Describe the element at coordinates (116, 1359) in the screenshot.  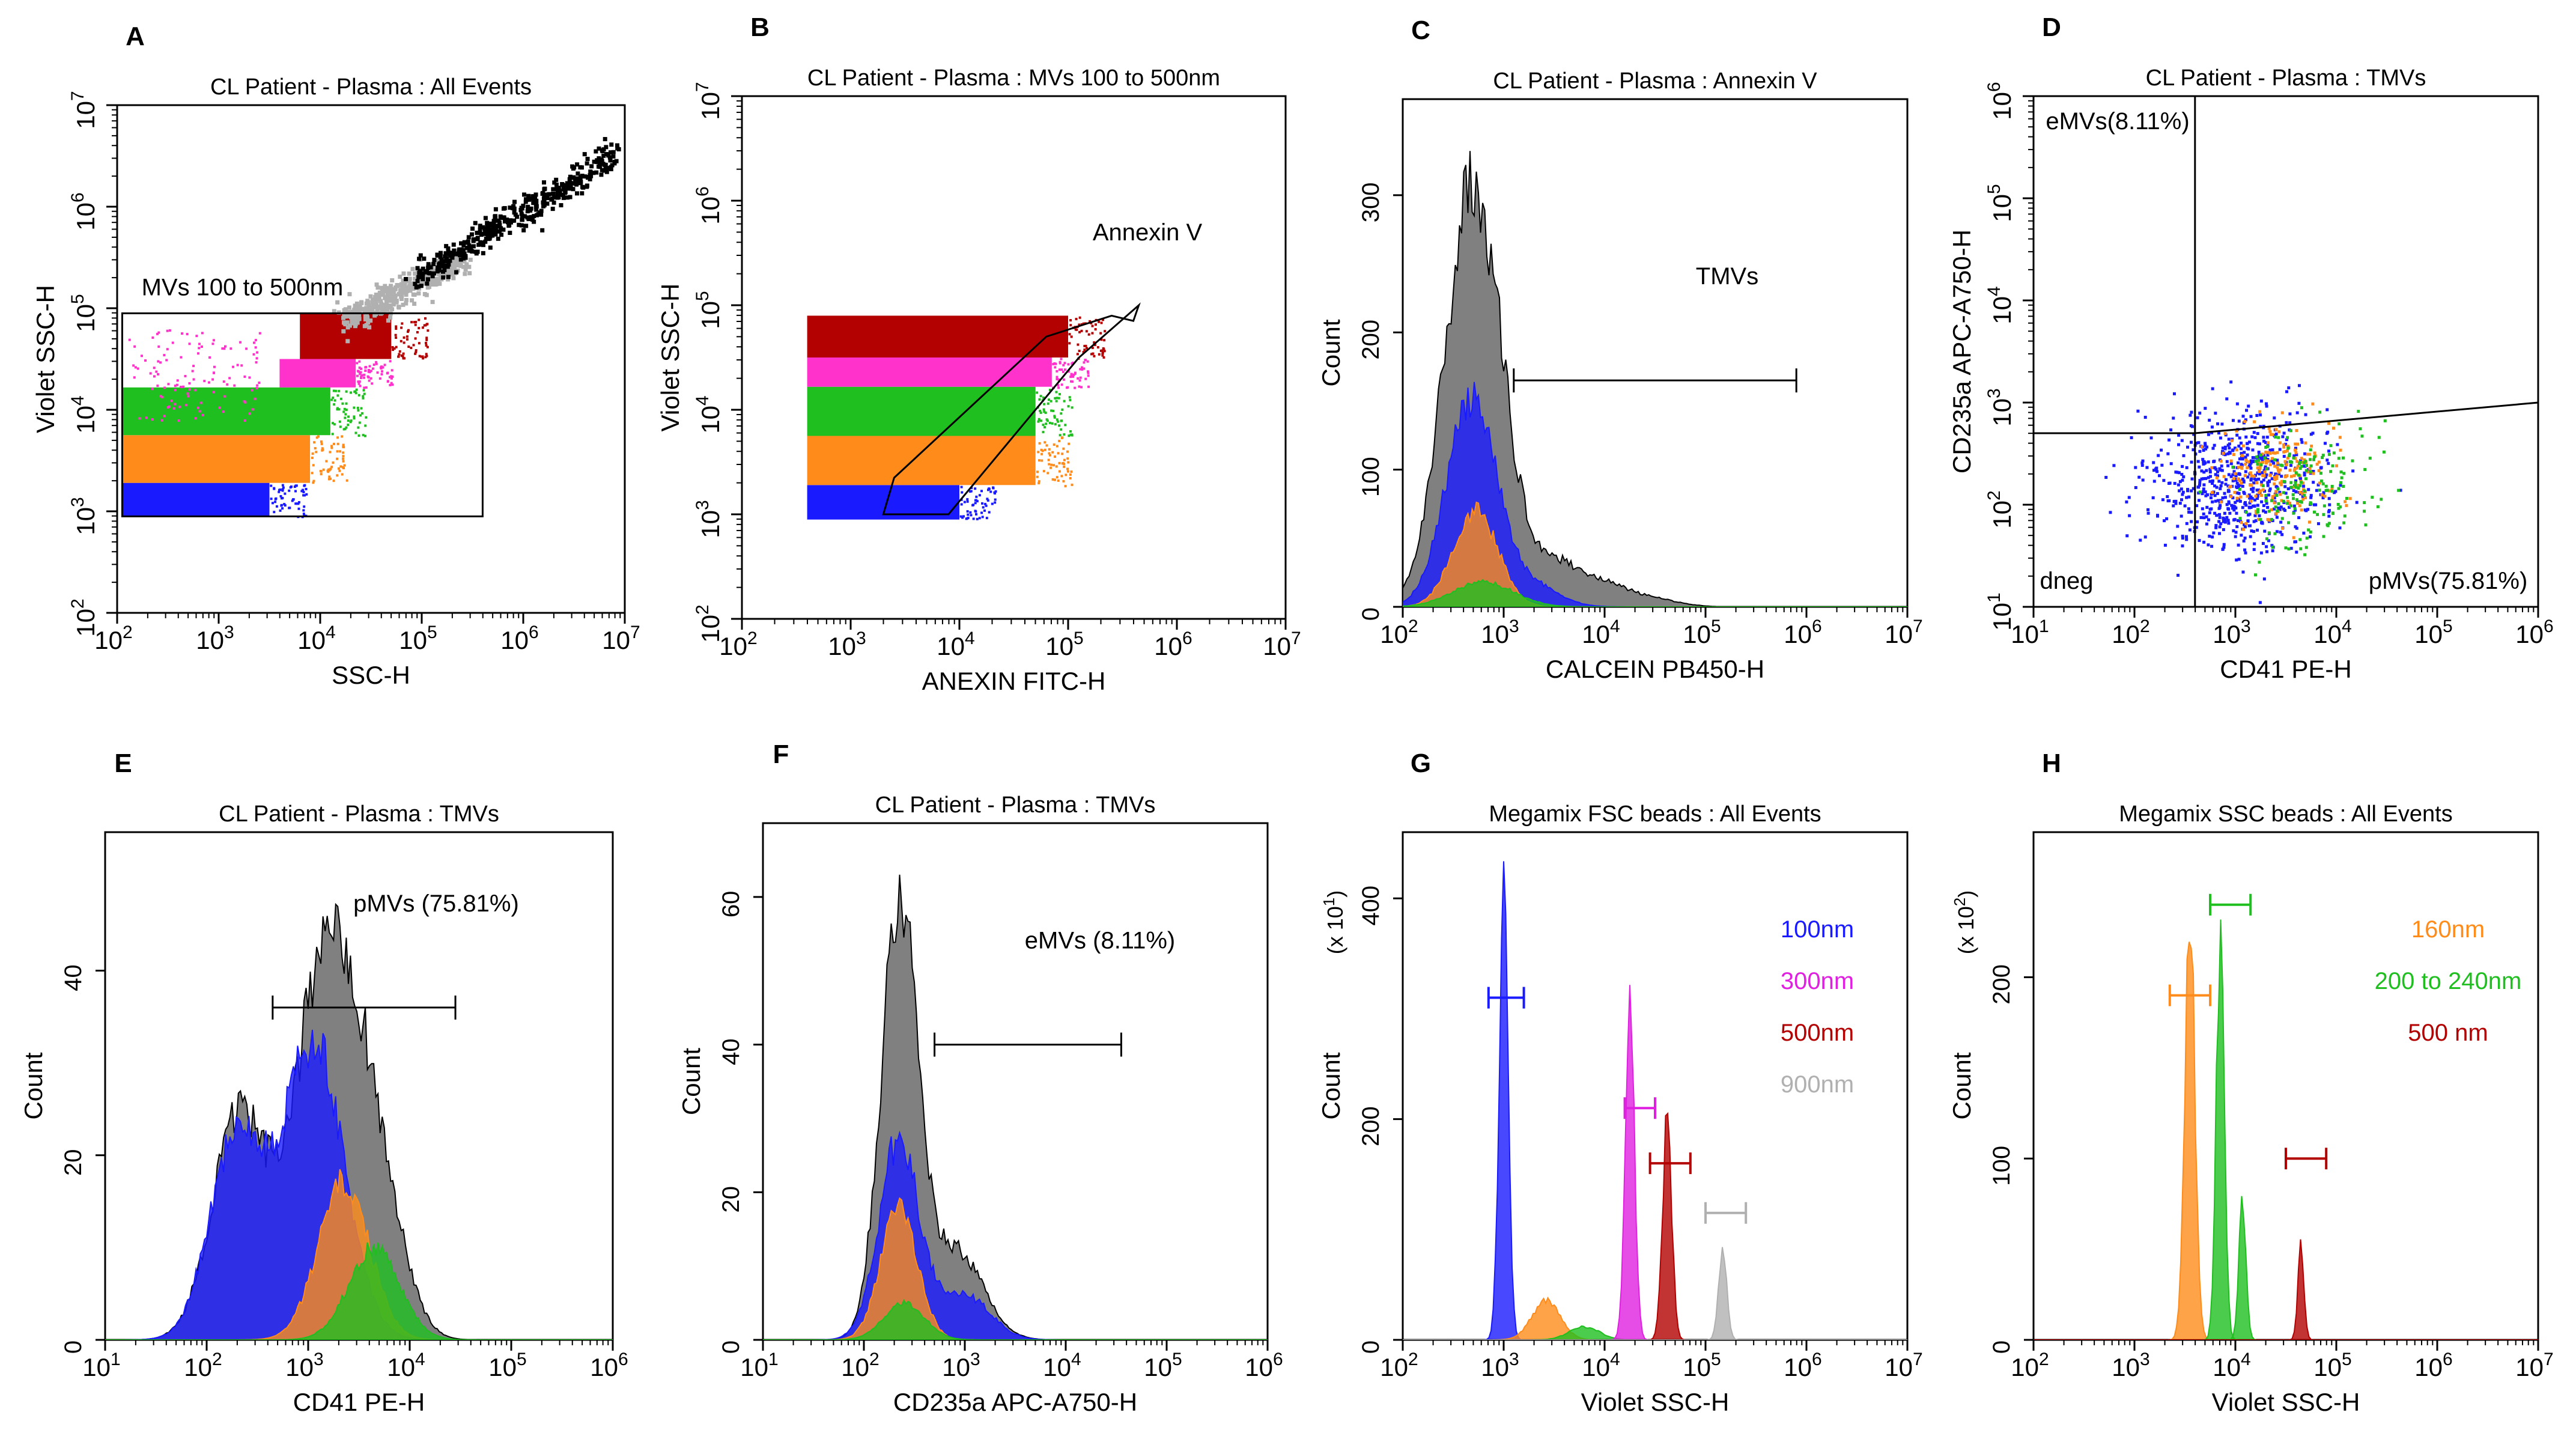
I see `x-tick-exponent: 1` at that location.